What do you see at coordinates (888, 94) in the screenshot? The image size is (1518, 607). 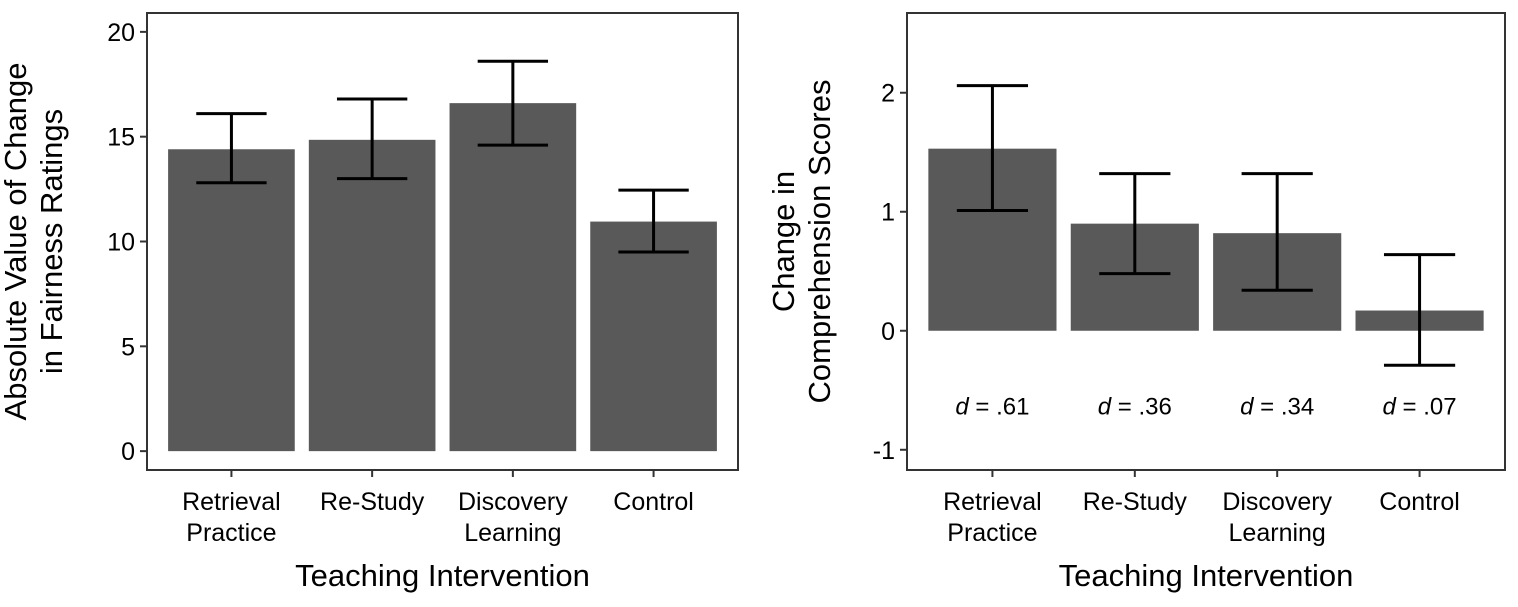 I see `y-tick-label: 2` at bounding box center [888, 94].